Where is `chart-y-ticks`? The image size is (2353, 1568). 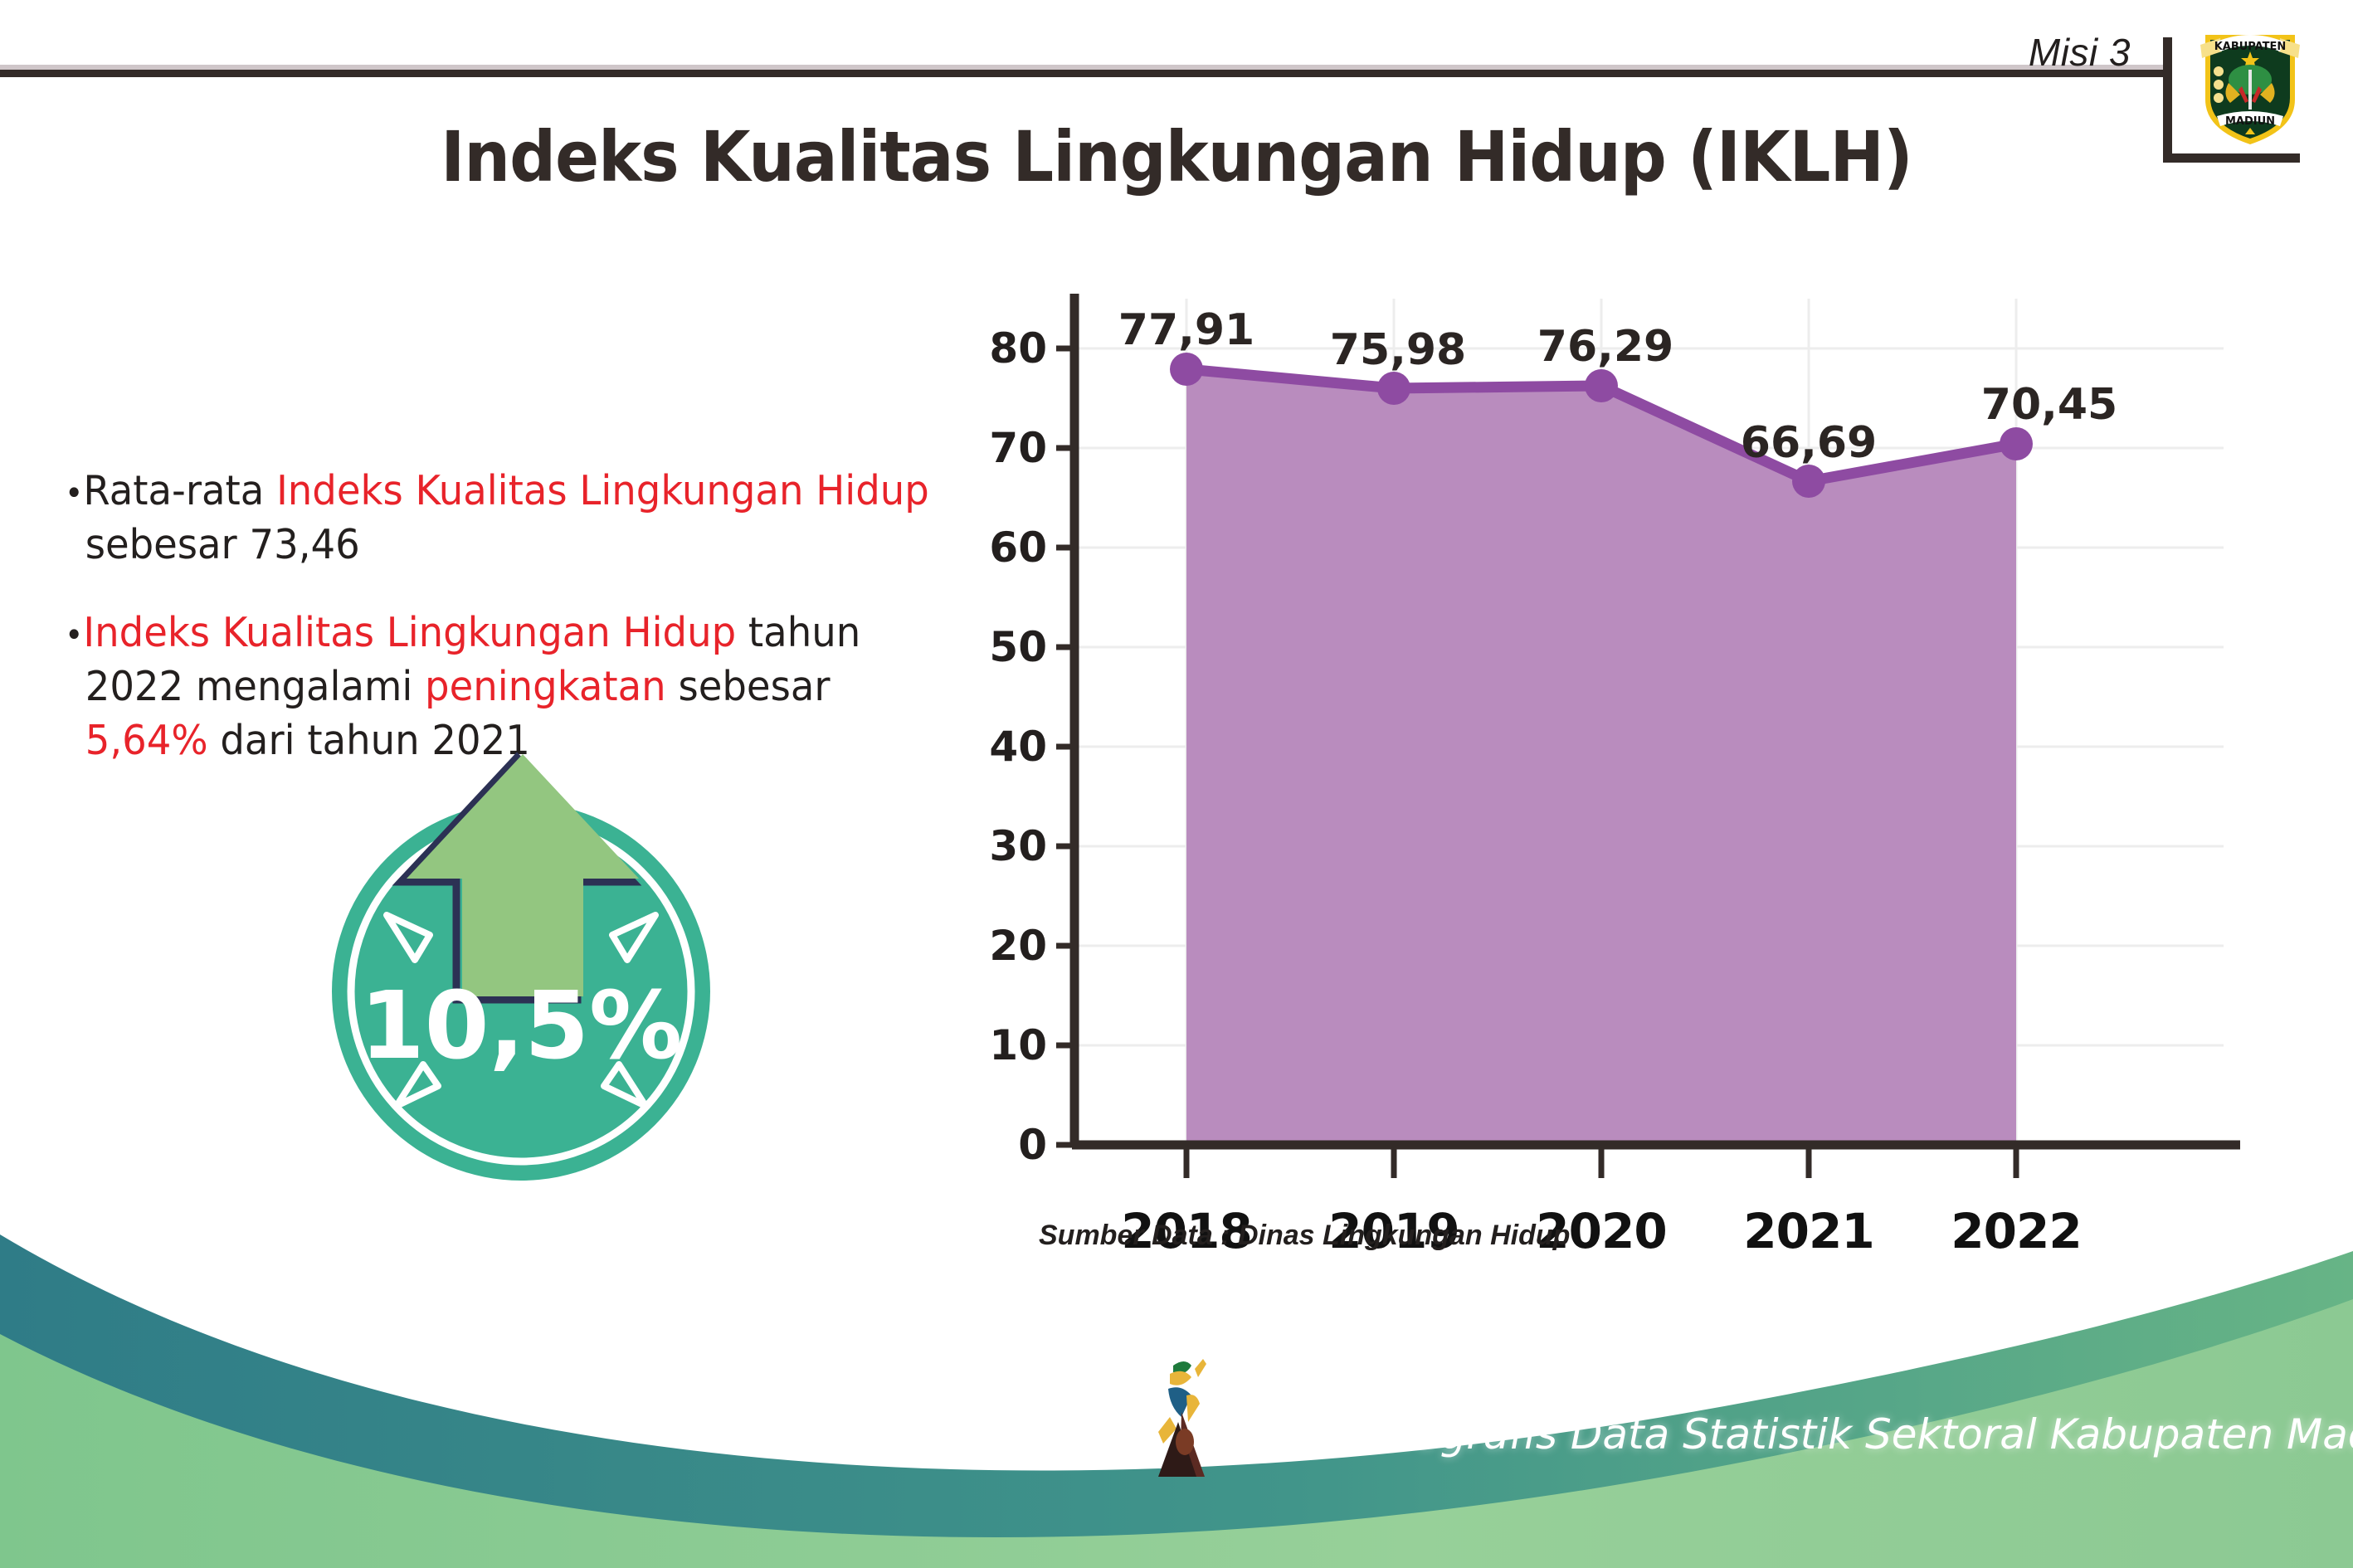 chart-y-ticks is located at coordinates (1067, 746).